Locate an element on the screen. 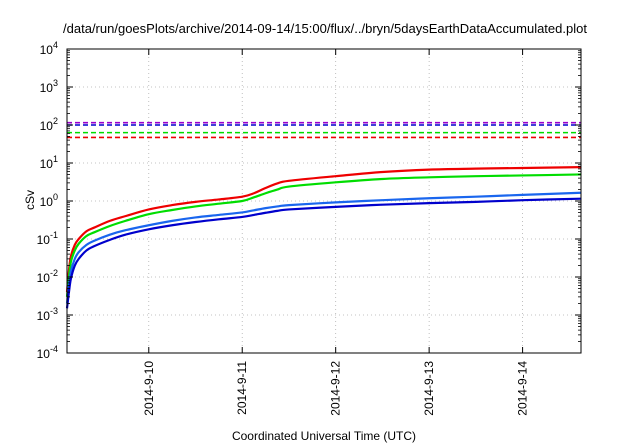 This screenshot has width=640, height=448. y-tick-label: 10² is located at coordinates (49, 124).